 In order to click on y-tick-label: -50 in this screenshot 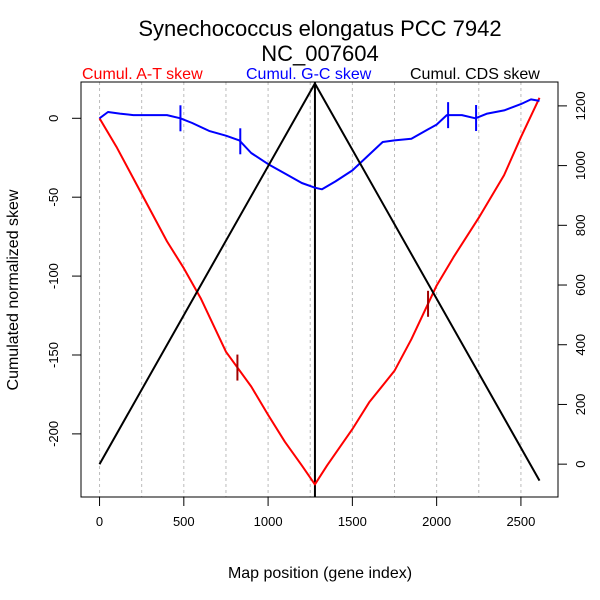, I will do `click(53, 197)`.